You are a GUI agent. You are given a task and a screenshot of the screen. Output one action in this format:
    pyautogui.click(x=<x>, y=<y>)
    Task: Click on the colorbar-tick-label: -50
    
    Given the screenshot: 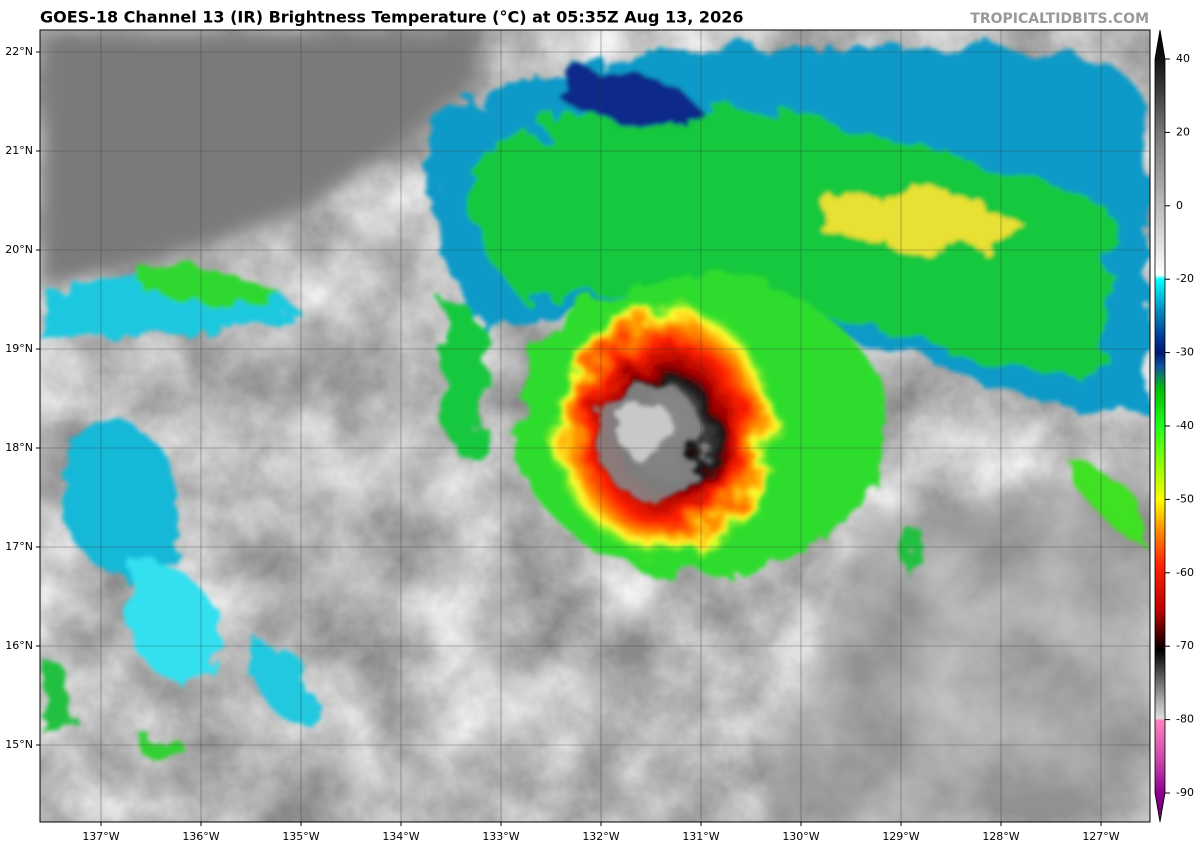 What is the action you would take?
    pyautogui.click(x=1185, y=498)
    